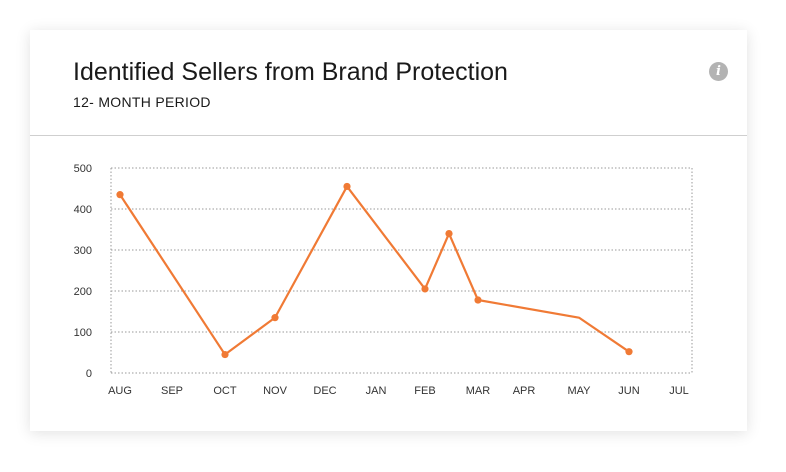 The width and height of the screenshot is (786, 472). Describe the element at coordinates (83, 169) in the screenshot. I see `y-tick-label: 500` at that location.